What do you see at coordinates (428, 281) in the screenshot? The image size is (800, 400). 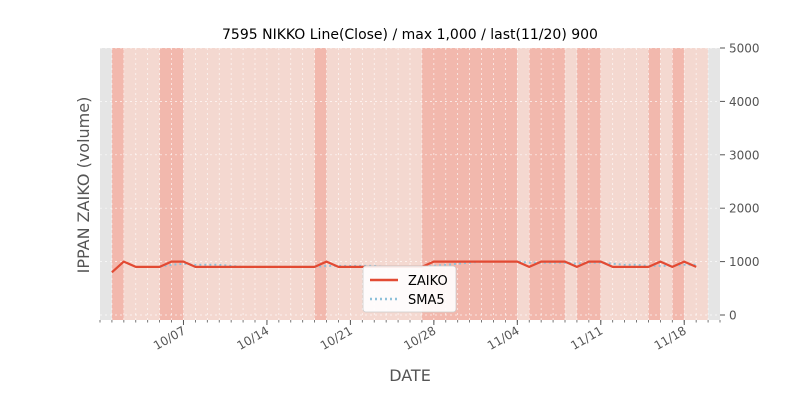 I see `legend-label-zaiko: ZAIKO` at bounding box center [428, 281].